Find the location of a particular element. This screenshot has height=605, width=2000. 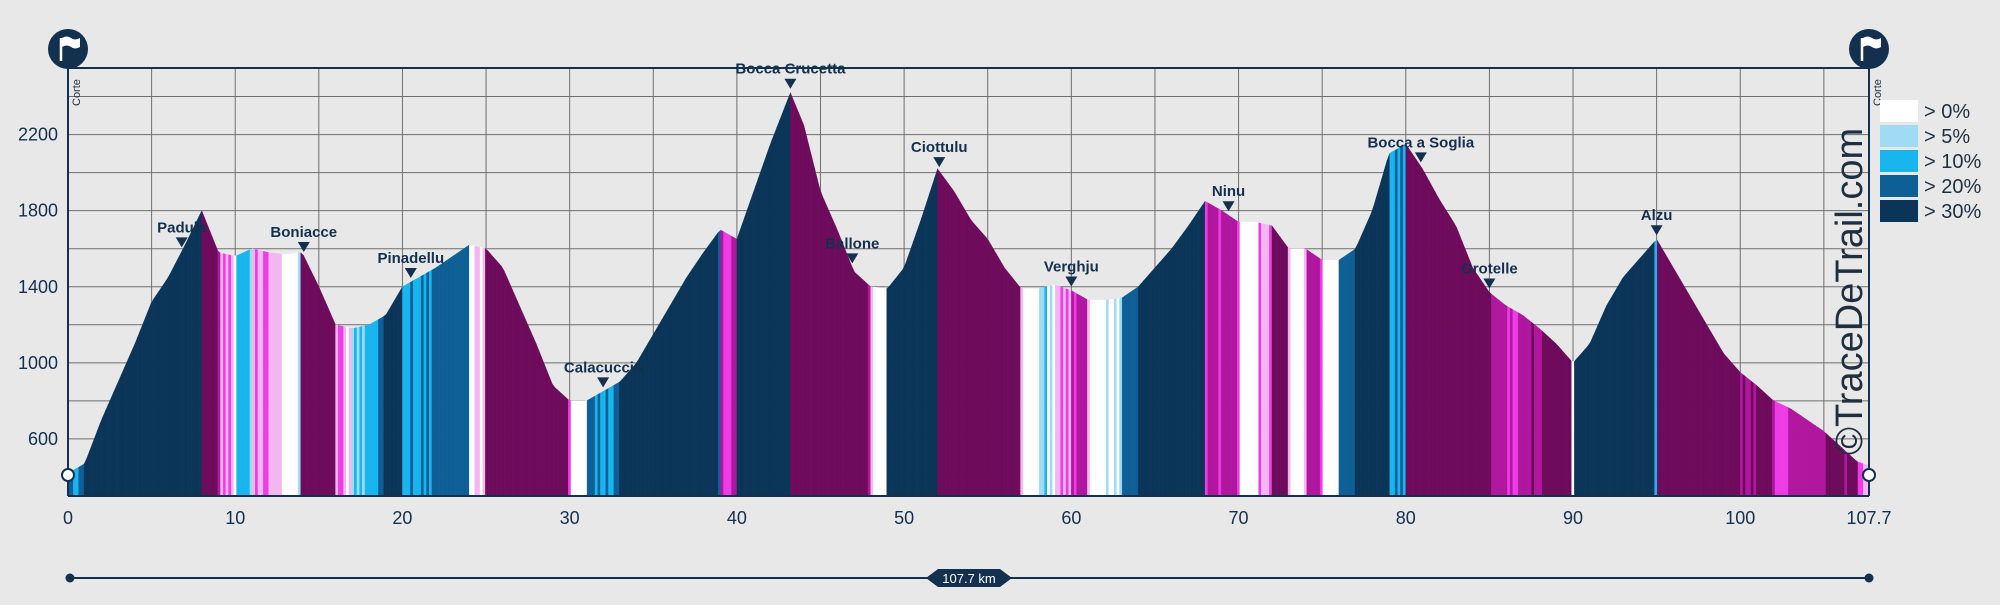

x-tick-label: 60 is located at coordinates (1071, 518).